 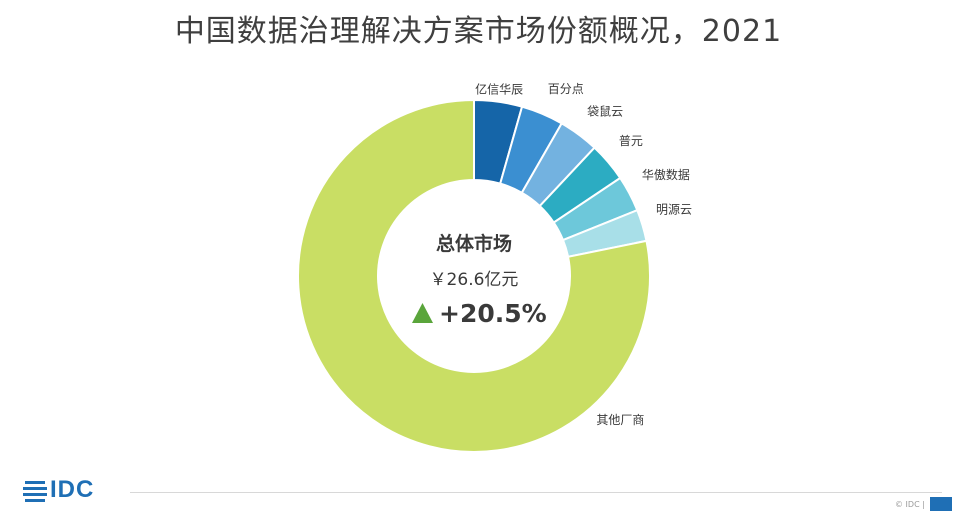 What do you see at coordinates (536, 492) in the screenshot?
I see `footer-divider` at bounding box center [536, 492].